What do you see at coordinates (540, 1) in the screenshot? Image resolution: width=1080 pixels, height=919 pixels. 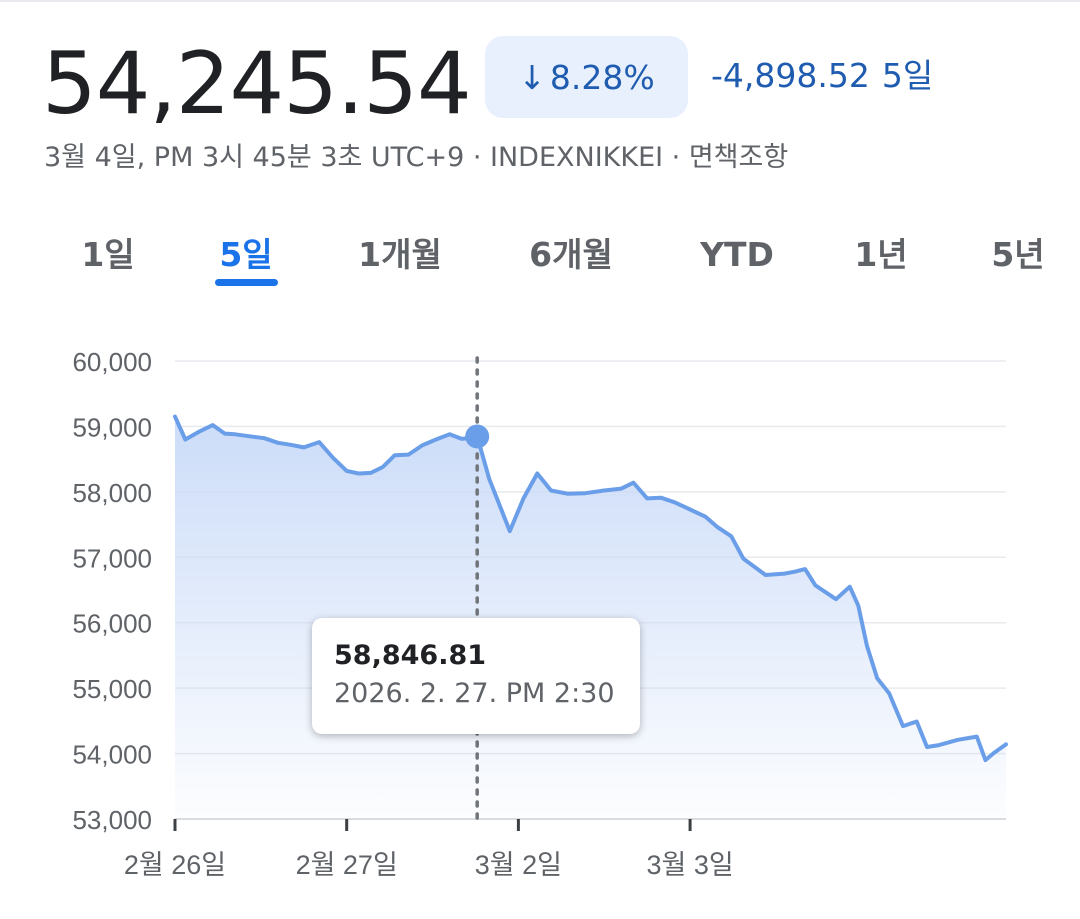 I see `top-divider` at bounding box center [540, 1].